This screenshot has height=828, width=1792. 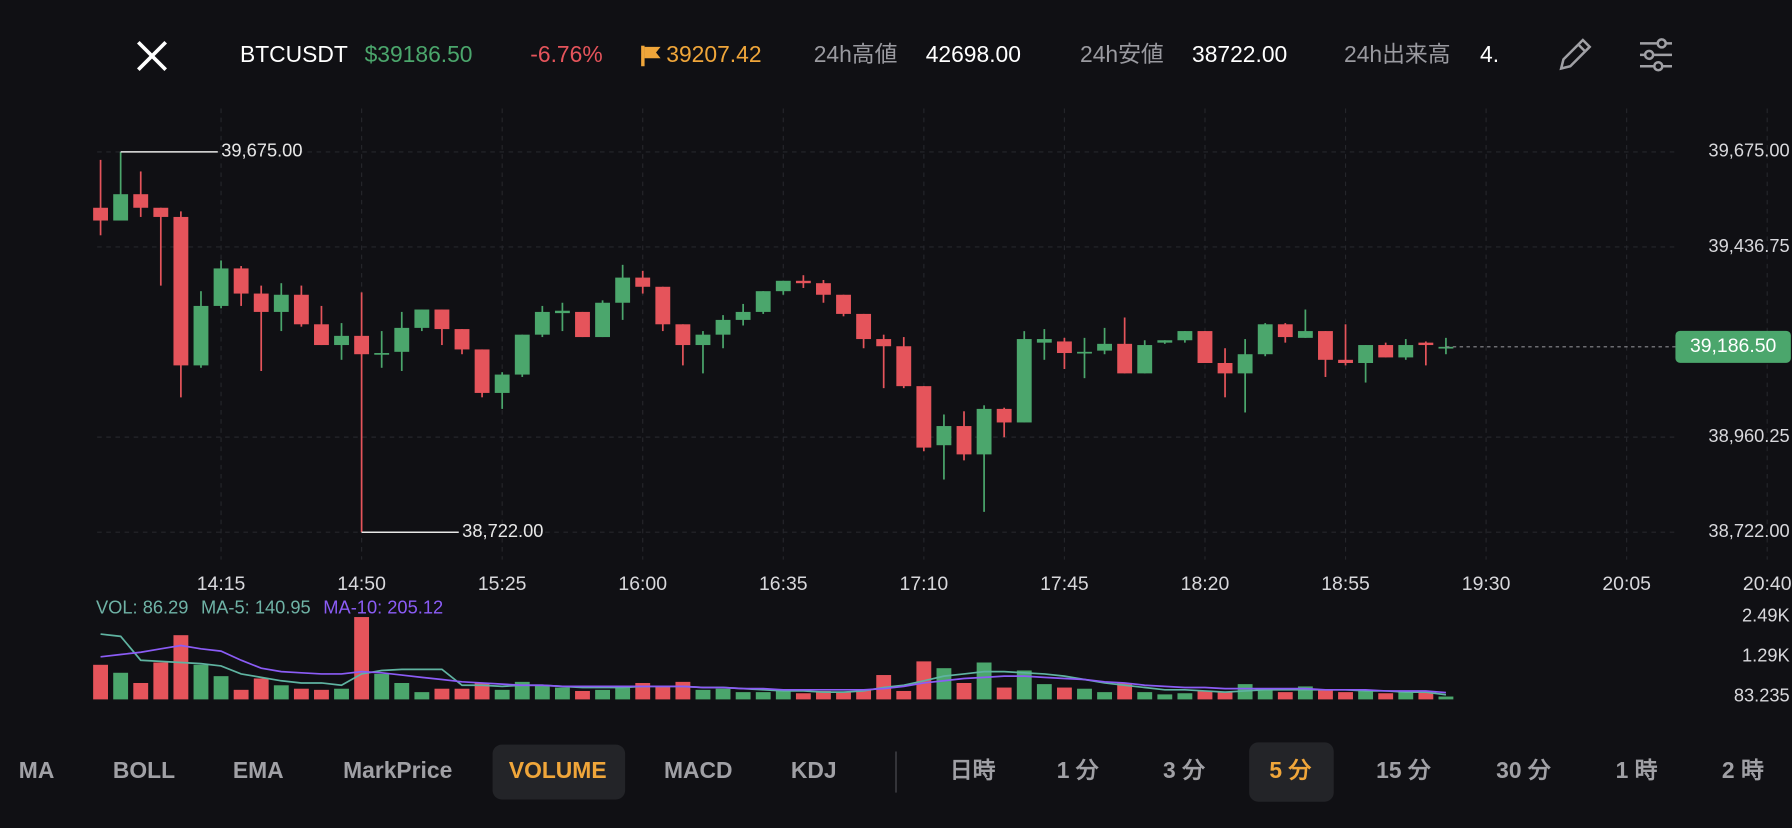 What do you see at coordinates (1658, 66) in the screenshot?
I see `slider-knob` at bounding box center [1658, 66].